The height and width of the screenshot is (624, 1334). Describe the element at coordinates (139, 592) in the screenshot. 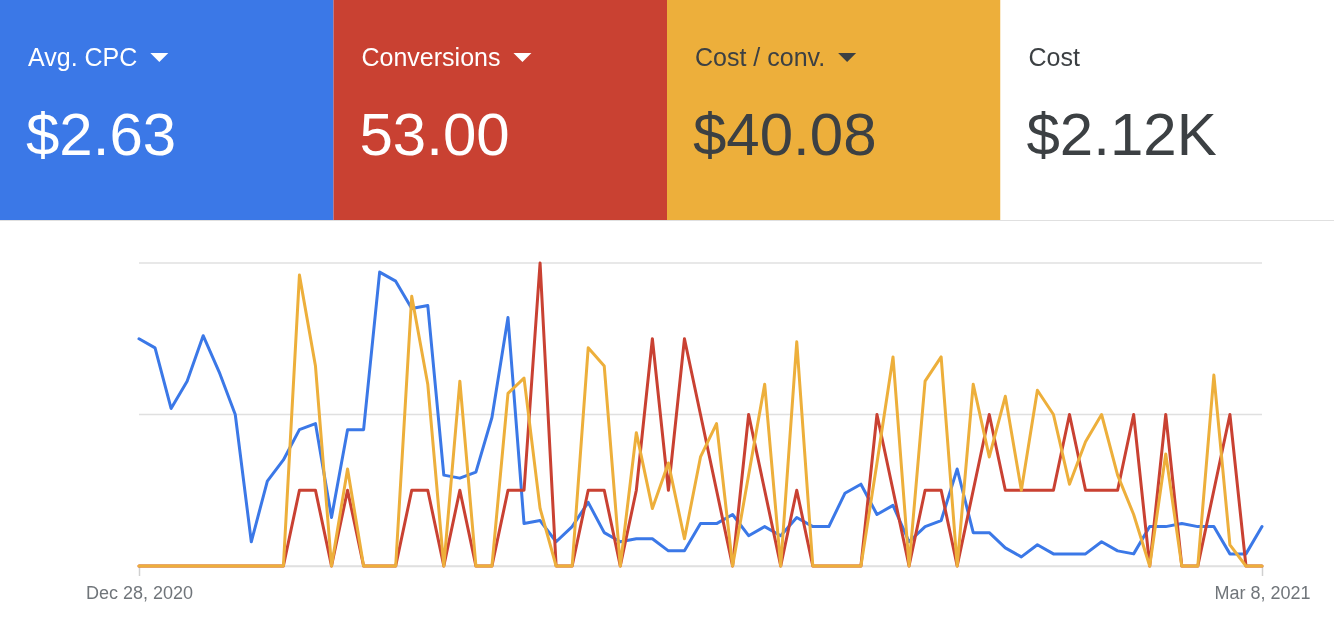

I see `x-tick-label: Dec 28, 2020` at that location.